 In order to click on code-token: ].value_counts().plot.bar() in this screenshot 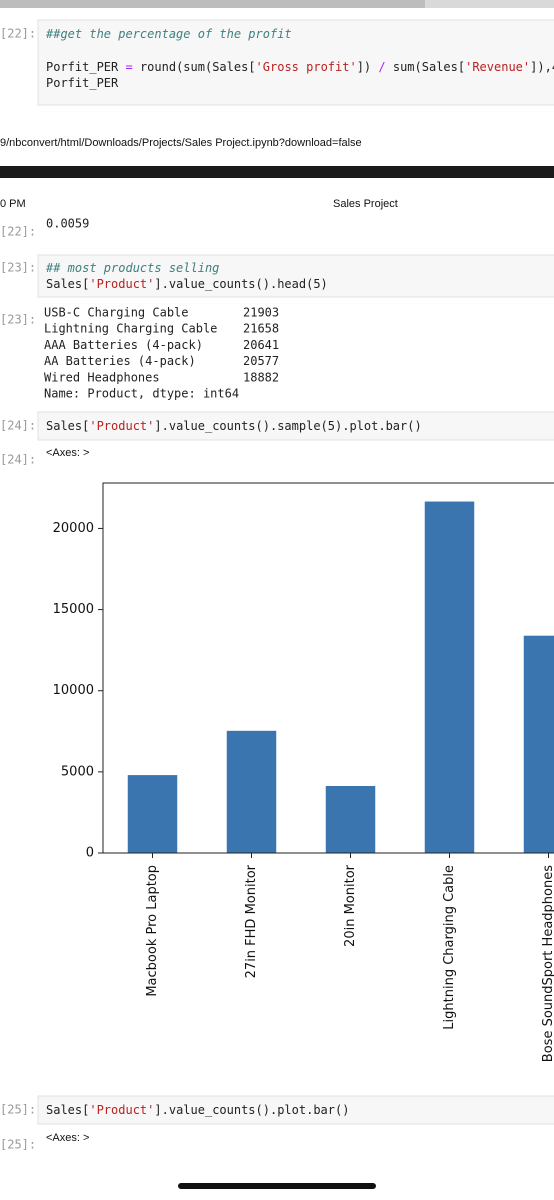, I will do `click(251, 1110)`.